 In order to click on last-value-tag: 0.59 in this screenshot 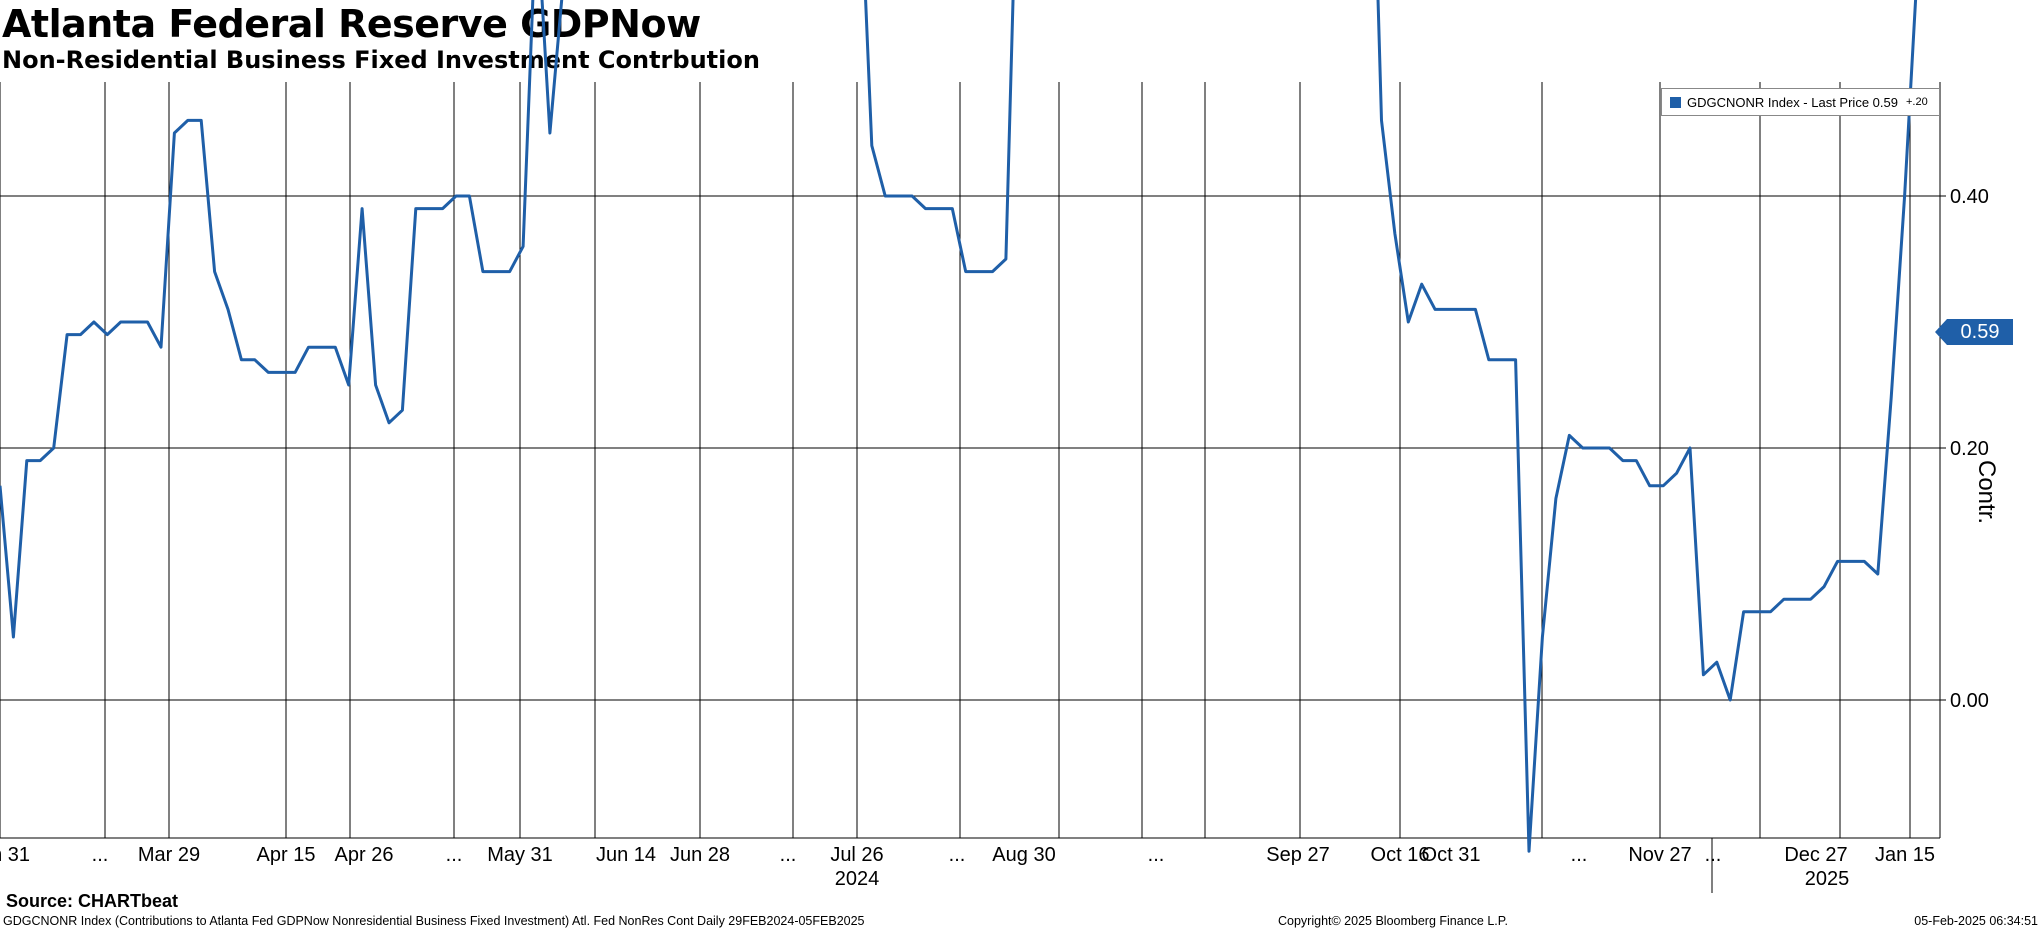, I will do `click(1974, 332)`.